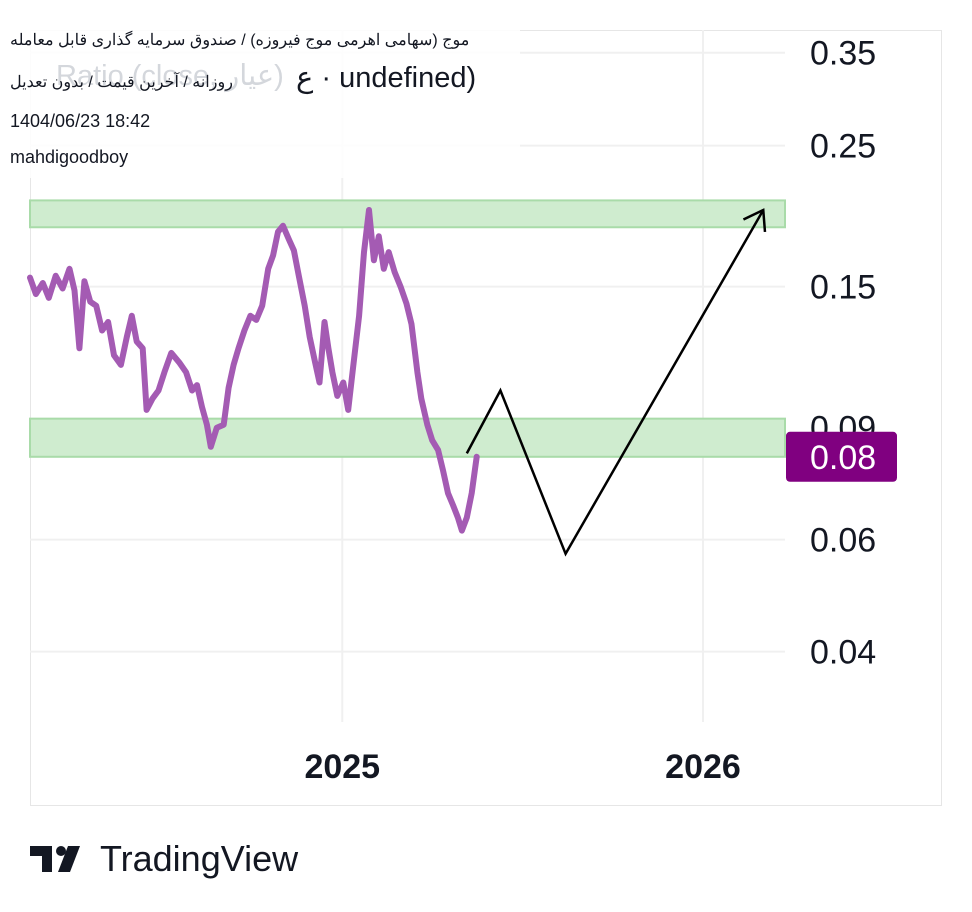  Describe the element at coordinates (199, 858) in the screenshot. I see `brand-name: TradingView` at that location.